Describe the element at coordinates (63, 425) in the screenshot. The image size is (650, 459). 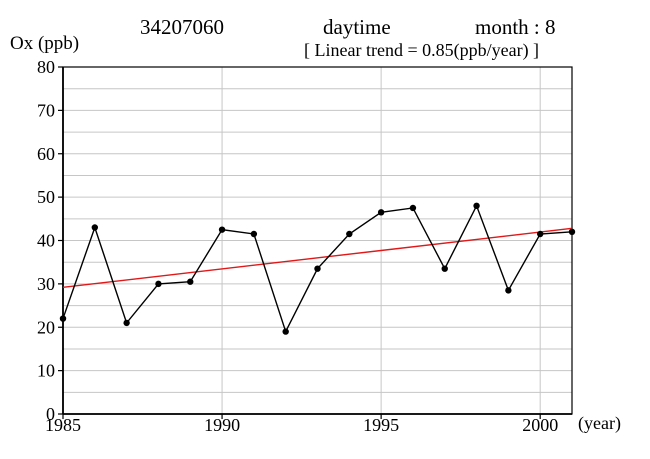
I see `x-tick-label: 1985` at that location.